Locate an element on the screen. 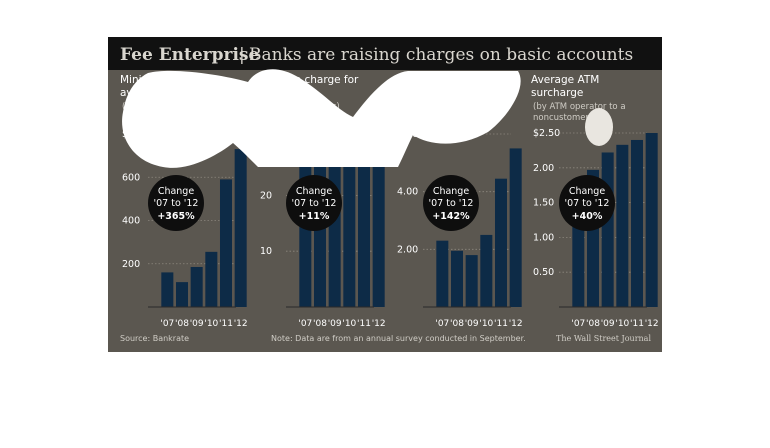 The width and height of the screenshot is (770, 448). chart-ytick-label: 20 is located at coordinates (266, 195).